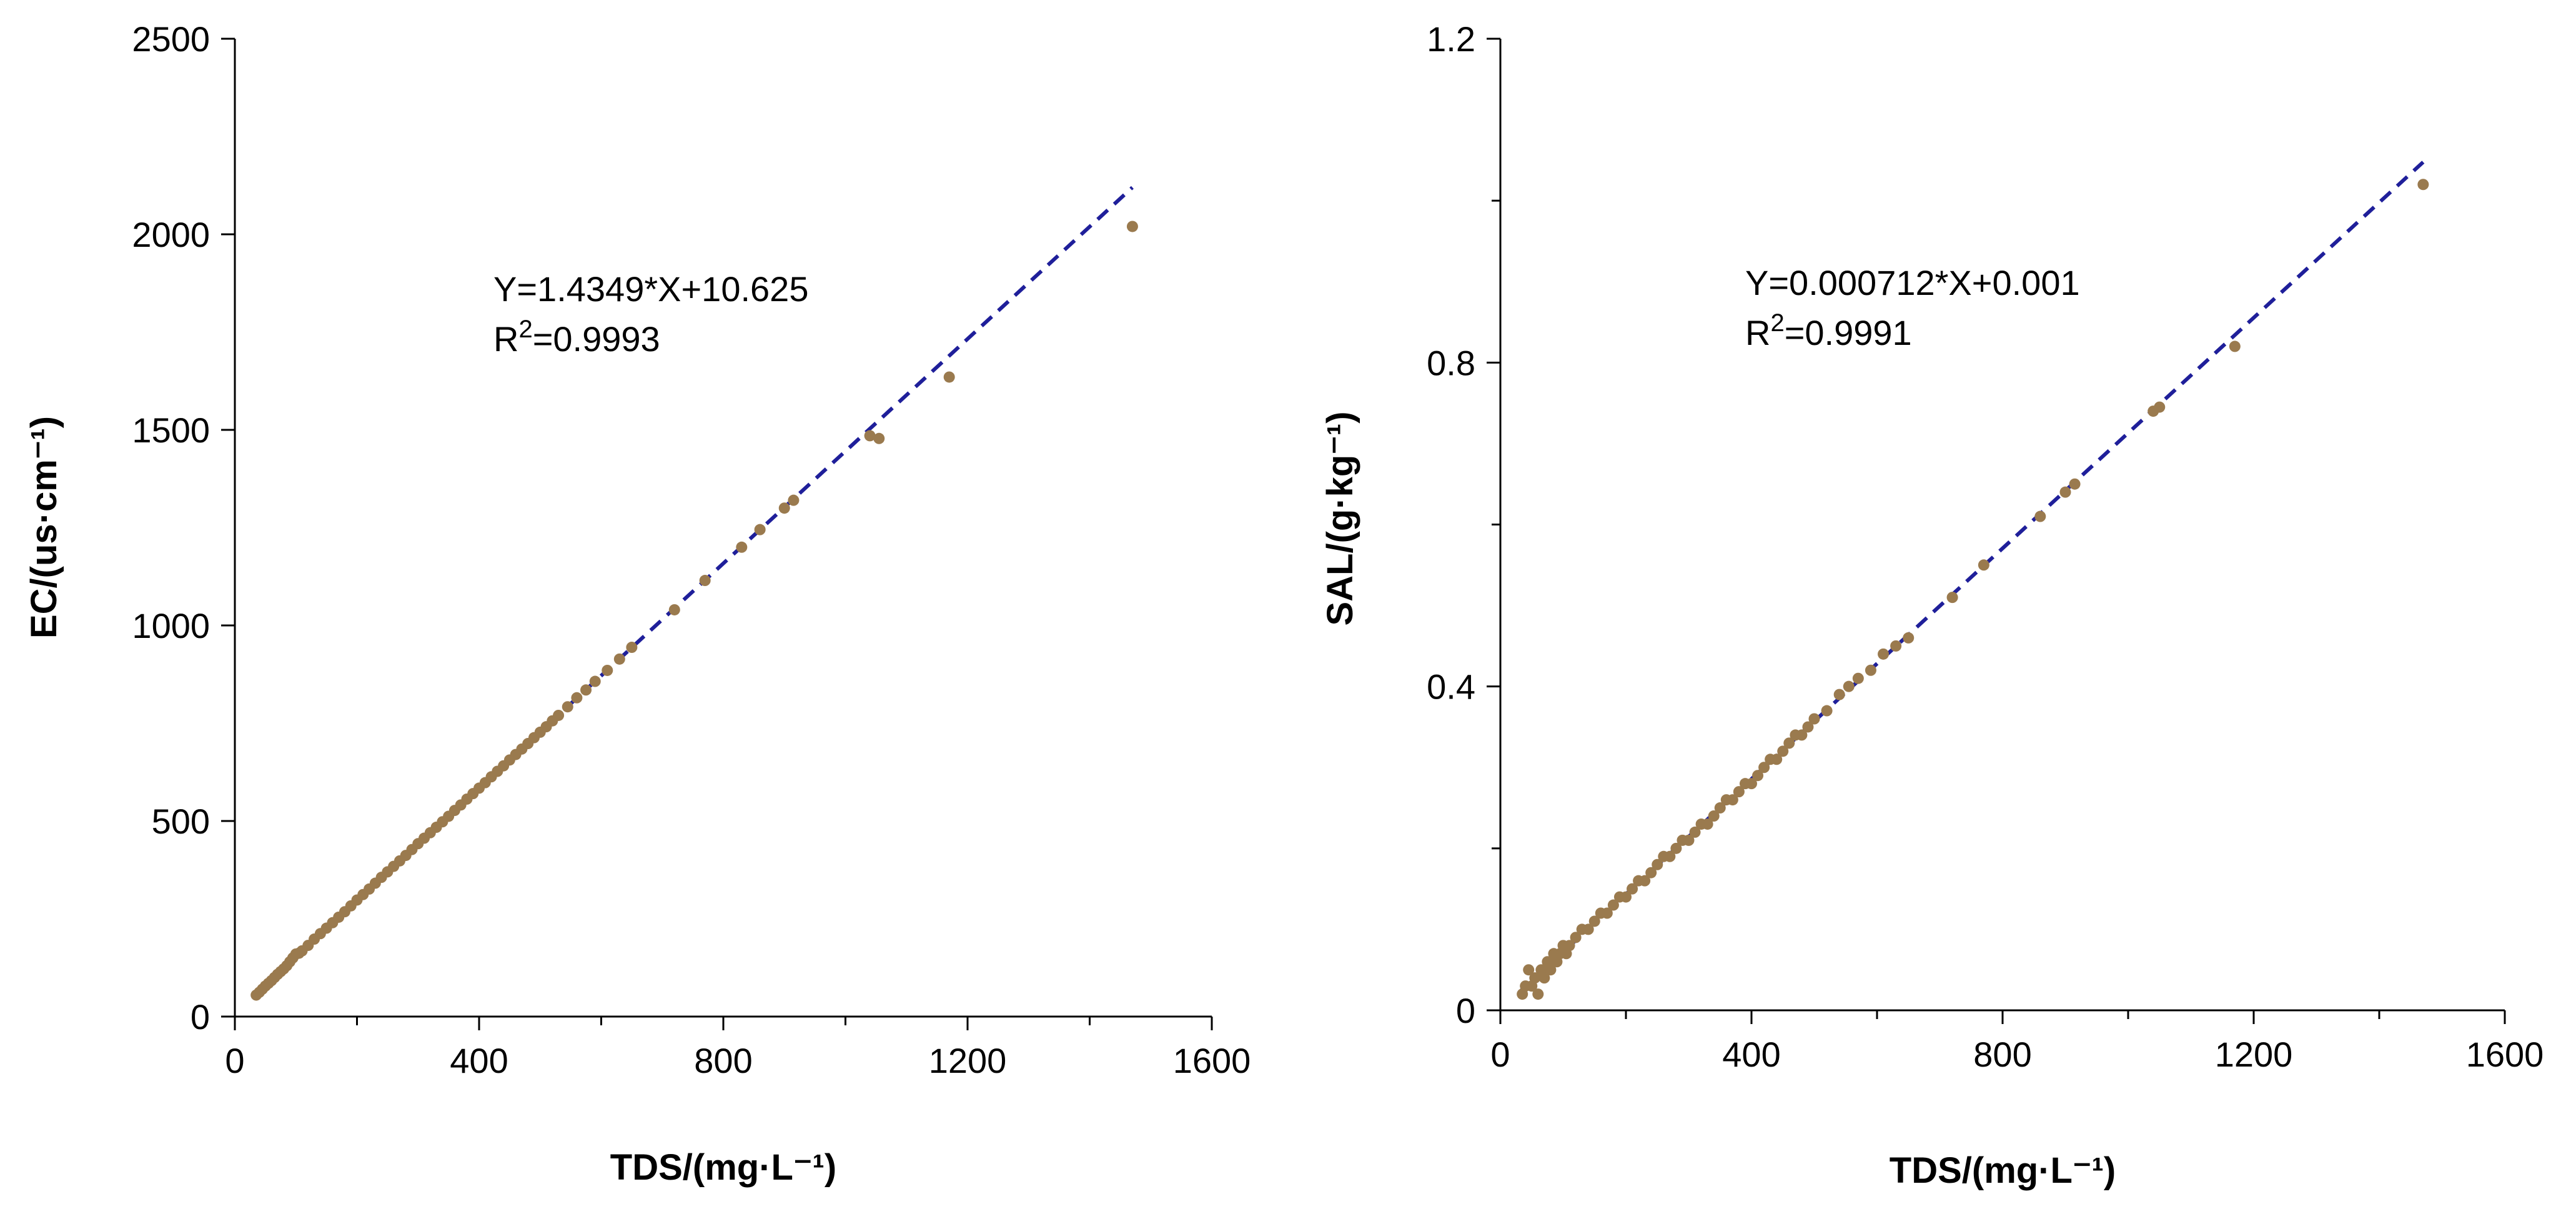 The height and width of the screenshot is (1219, 2576). What do you see at coordinates (479, 1060) in the screenshot?
I see `ec-x-tick-label: 400` at bounding box center [479, 1060].